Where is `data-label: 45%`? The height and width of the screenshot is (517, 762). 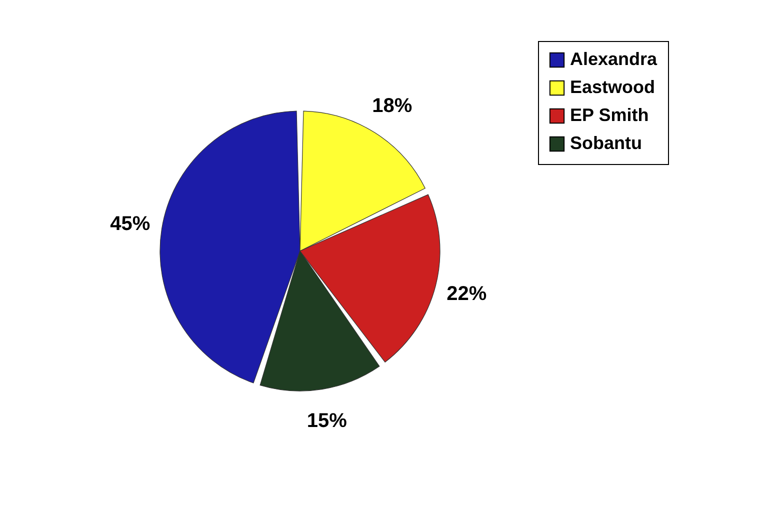
data-label: 45% is located at coordinates (130, 224).